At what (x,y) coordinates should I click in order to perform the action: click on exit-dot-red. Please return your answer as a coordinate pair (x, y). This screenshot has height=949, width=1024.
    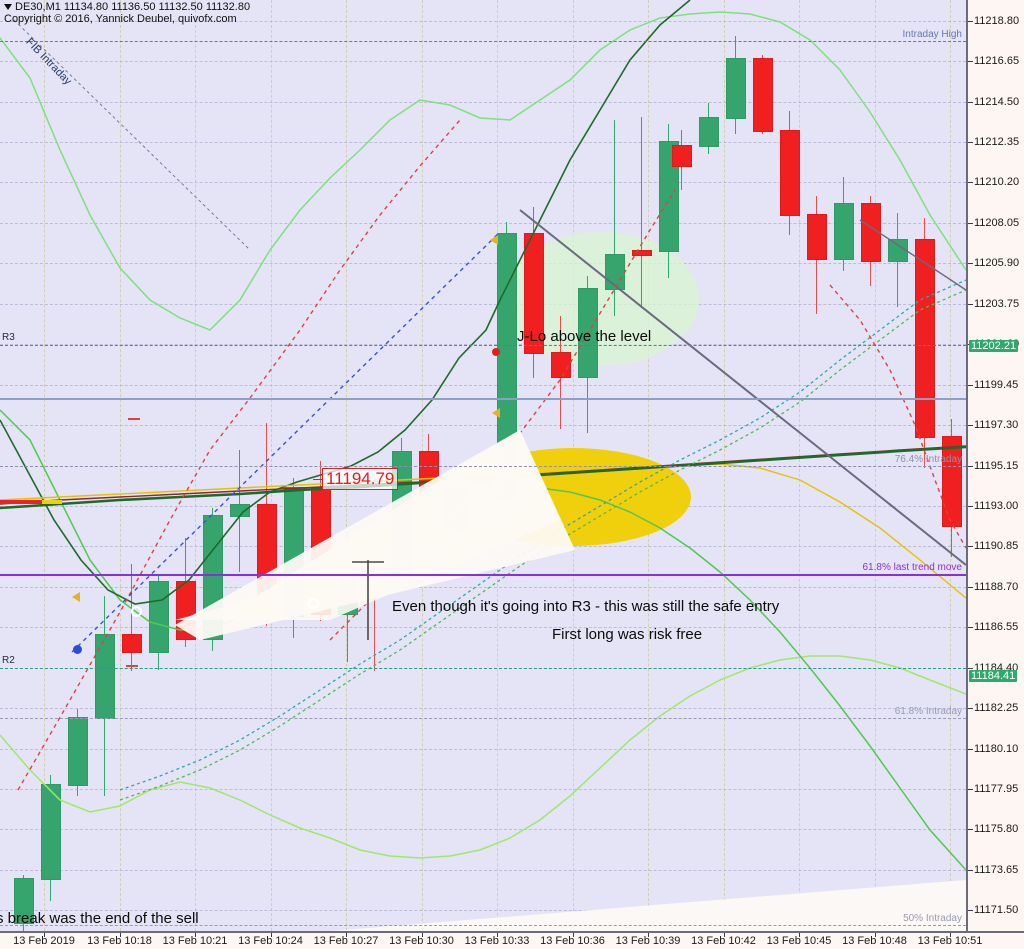
    Looking at the image, I should click on (496, 352).